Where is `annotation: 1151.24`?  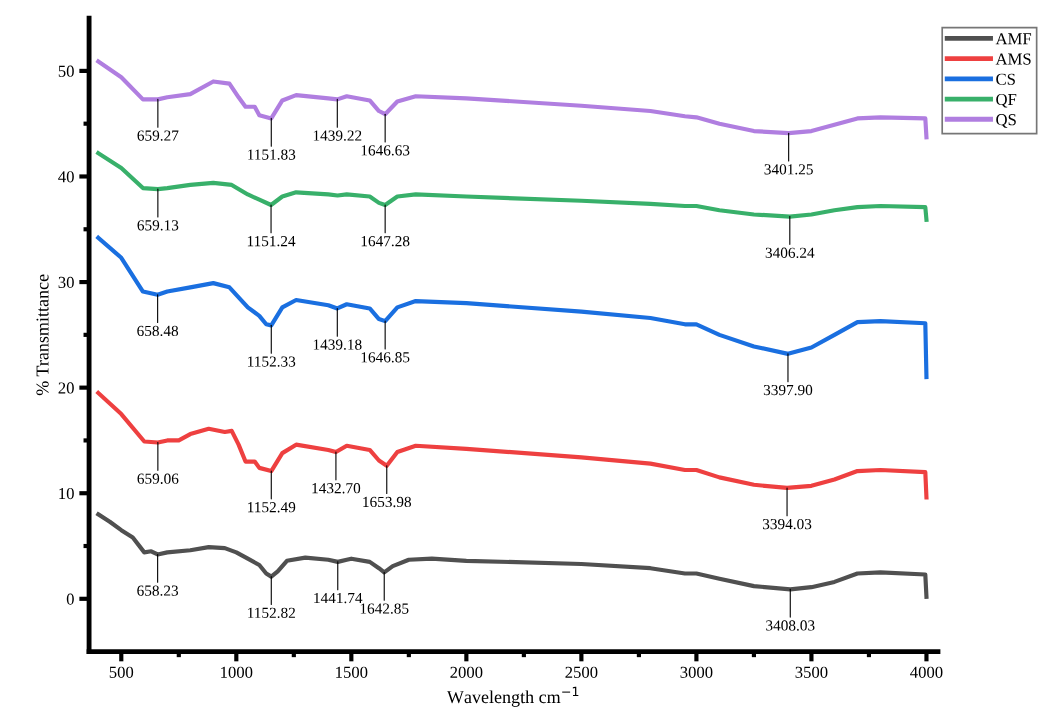
annotation: 1151.24 is located at coordinates (271, 241).